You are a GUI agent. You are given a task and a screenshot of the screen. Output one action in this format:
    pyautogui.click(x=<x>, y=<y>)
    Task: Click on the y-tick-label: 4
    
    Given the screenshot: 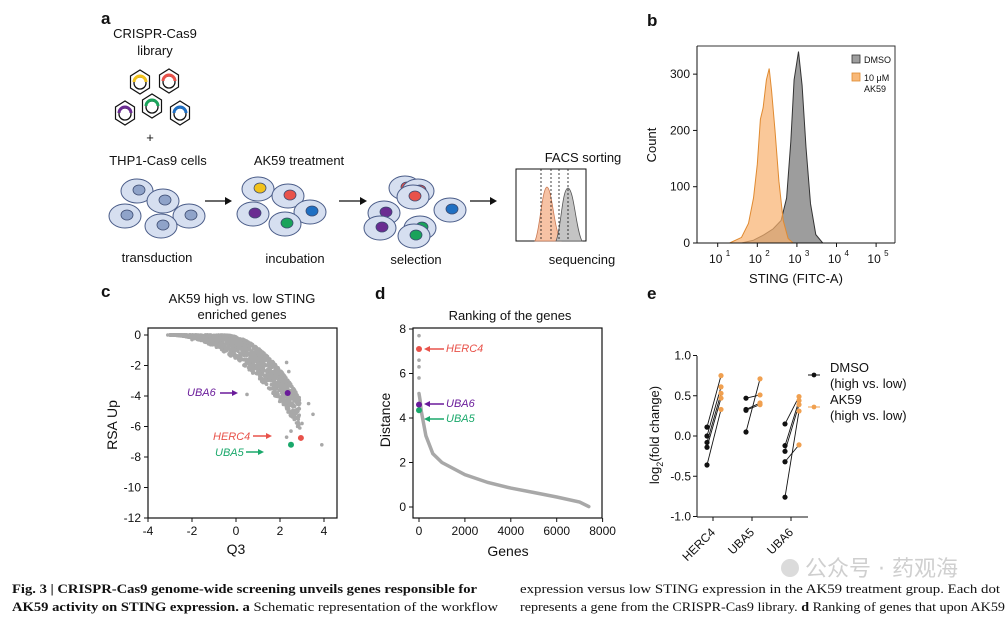 What is the action you would take?
    pyautogui.click(x=402, y=418)
    